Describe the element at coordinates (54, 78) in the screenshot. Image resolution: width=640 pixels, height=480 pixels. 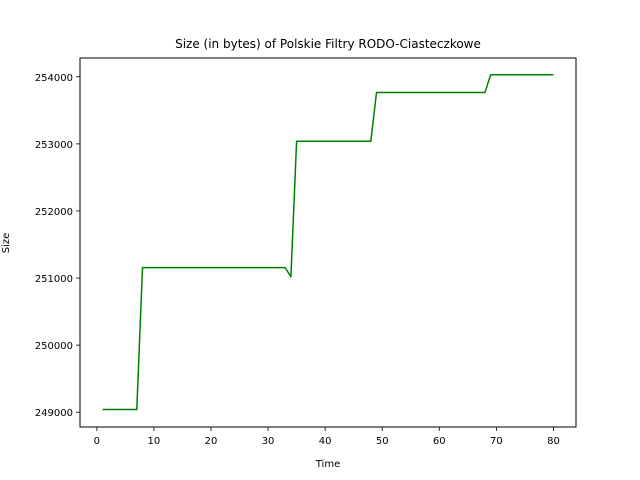
I see `y-tick-label: 254000` at that location.